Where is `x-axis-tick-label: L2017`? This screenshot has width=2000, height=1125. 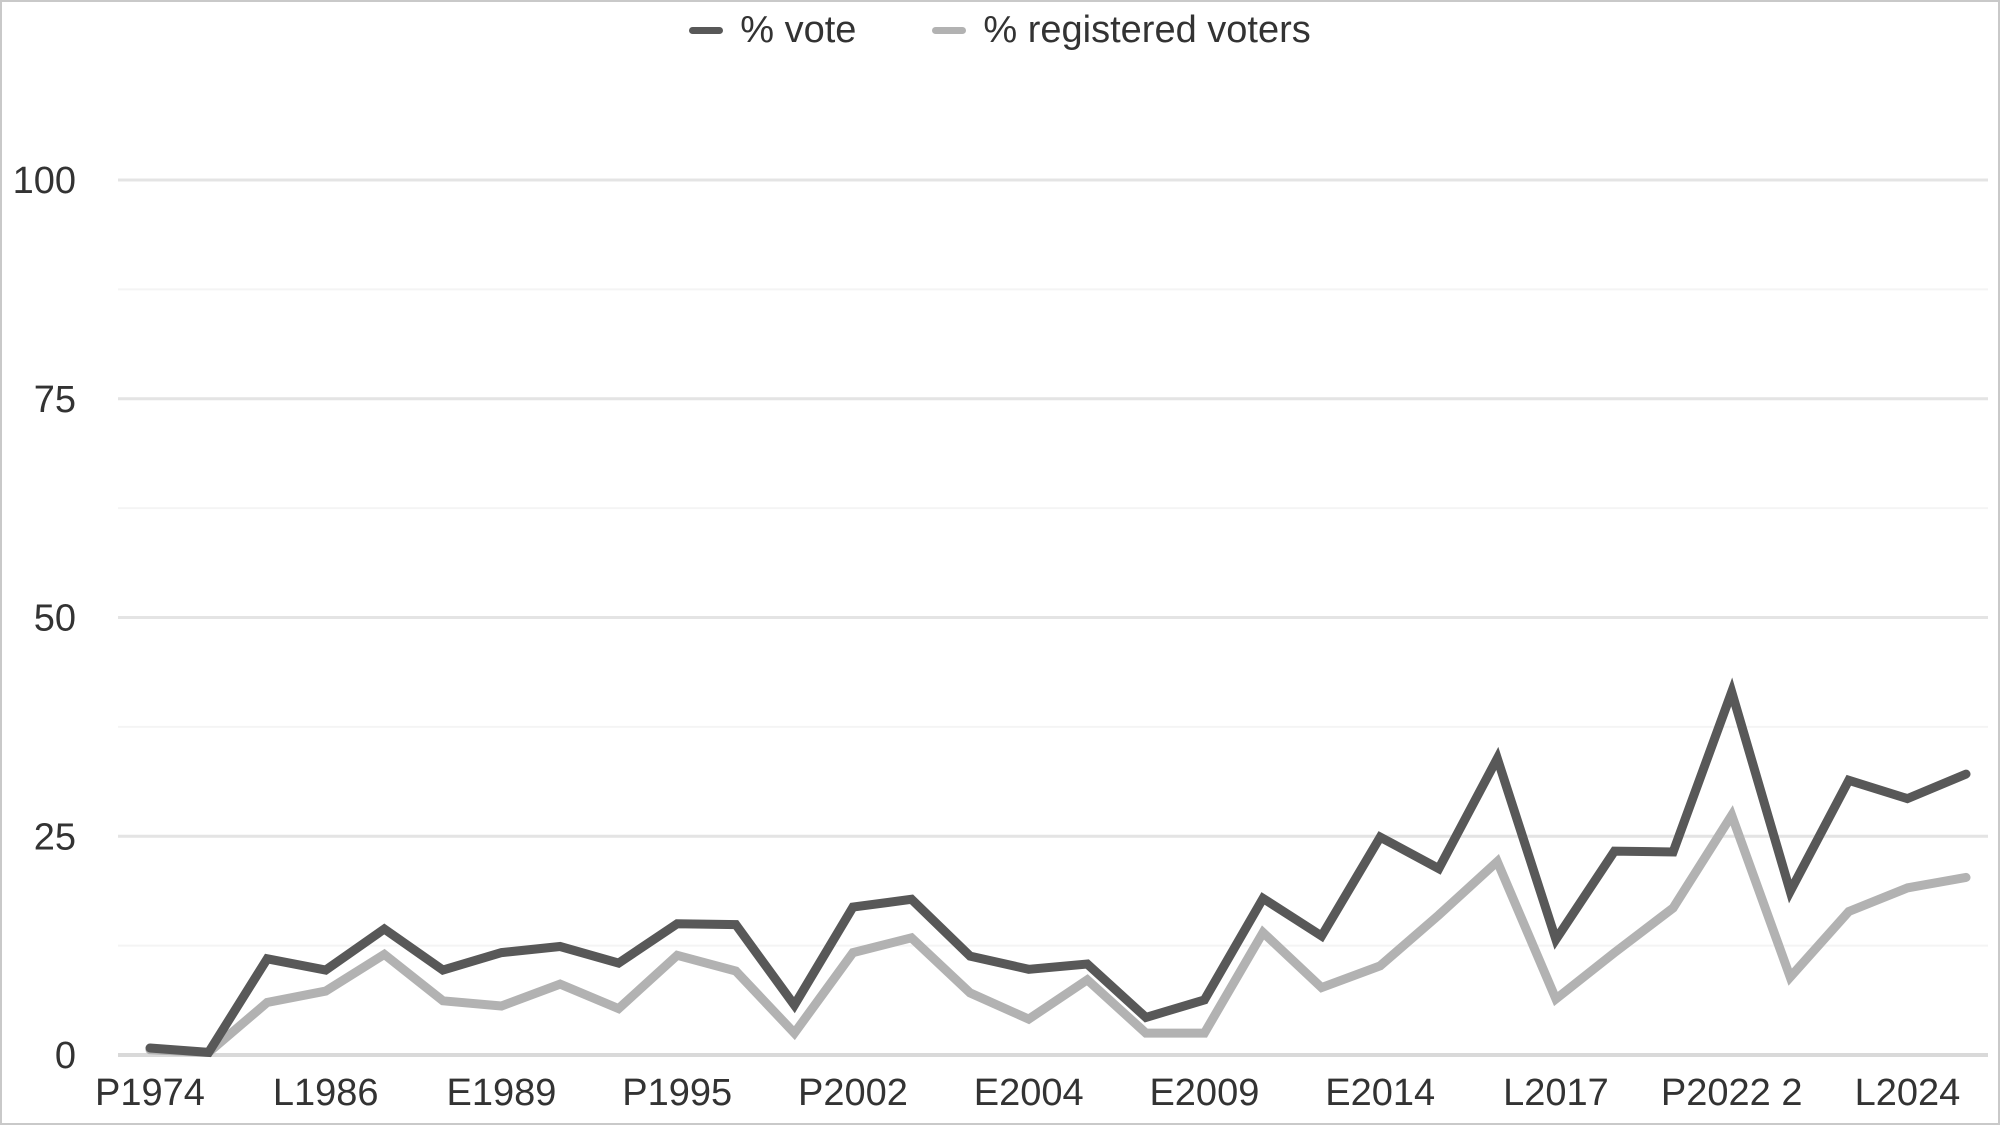 x-axis-tick-label: L2017 is located at coordinates (1556, 1093).